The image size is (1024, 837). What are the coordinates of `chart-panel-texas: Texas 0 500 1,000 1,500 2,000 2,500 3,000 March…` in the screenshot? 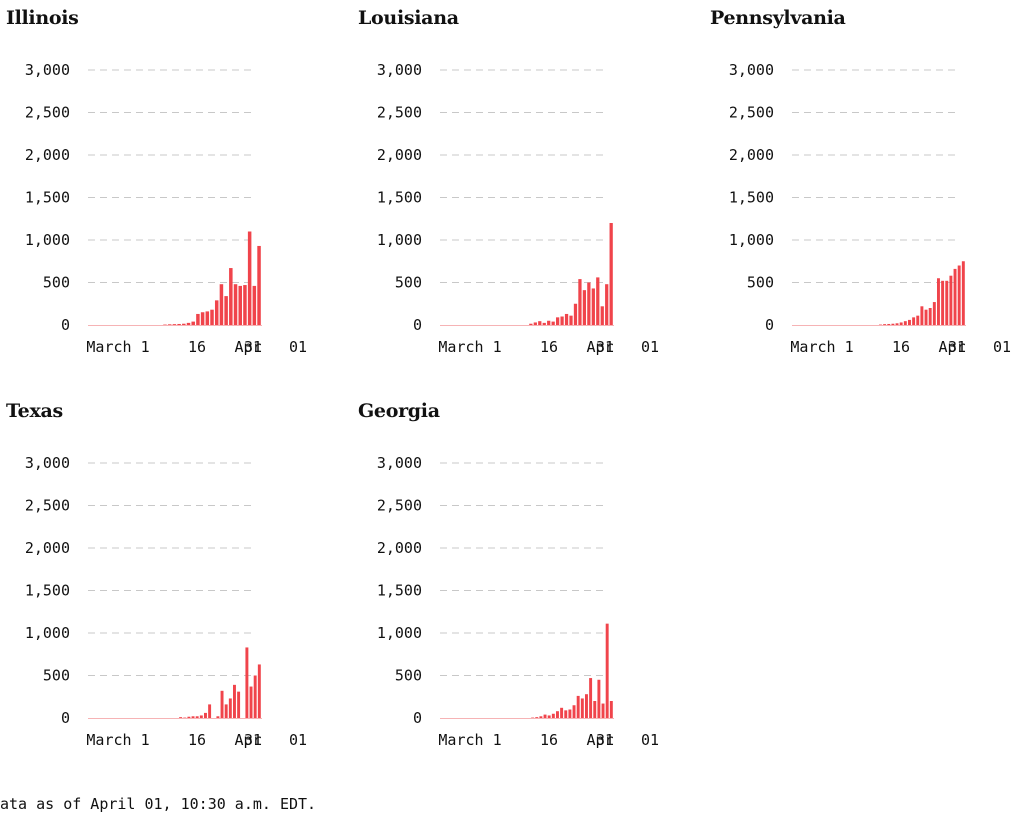 It's located at (165, 573).